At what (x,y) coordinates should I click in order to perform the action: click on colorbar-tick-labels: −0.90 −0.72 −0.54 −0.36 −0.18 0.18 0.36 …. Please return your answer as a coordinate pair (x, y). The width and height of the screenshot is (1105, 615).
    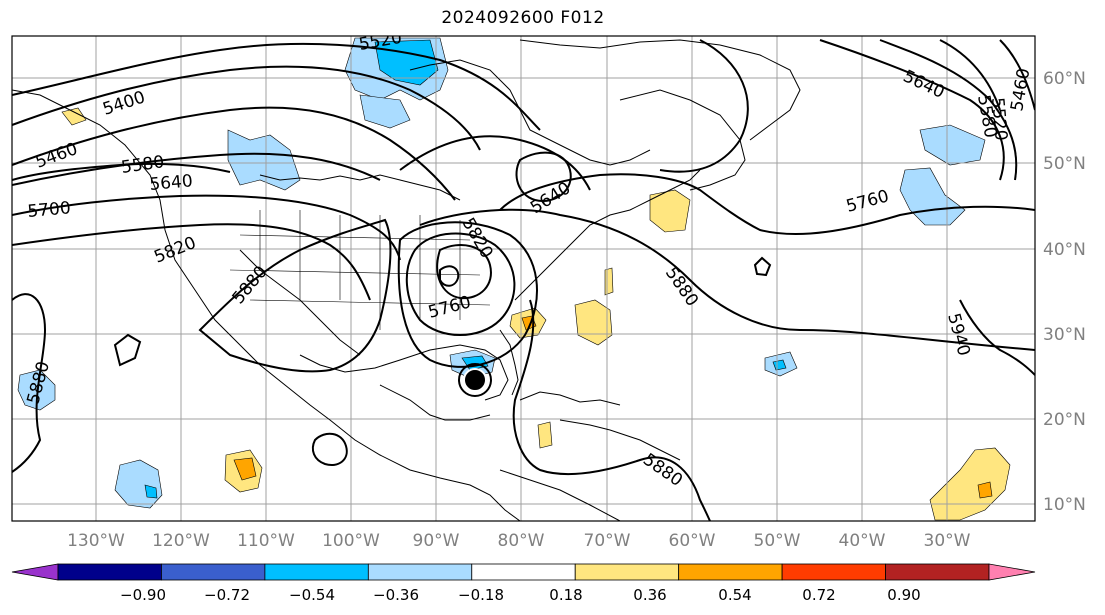
    Looking at the image, I should click on (520, 595).